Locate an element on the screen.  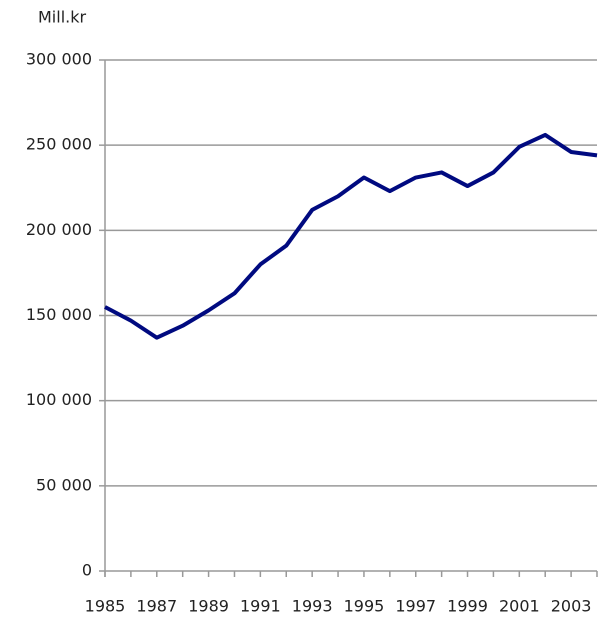
x-tick-label: 1997 is located at coordinates (415, 606).